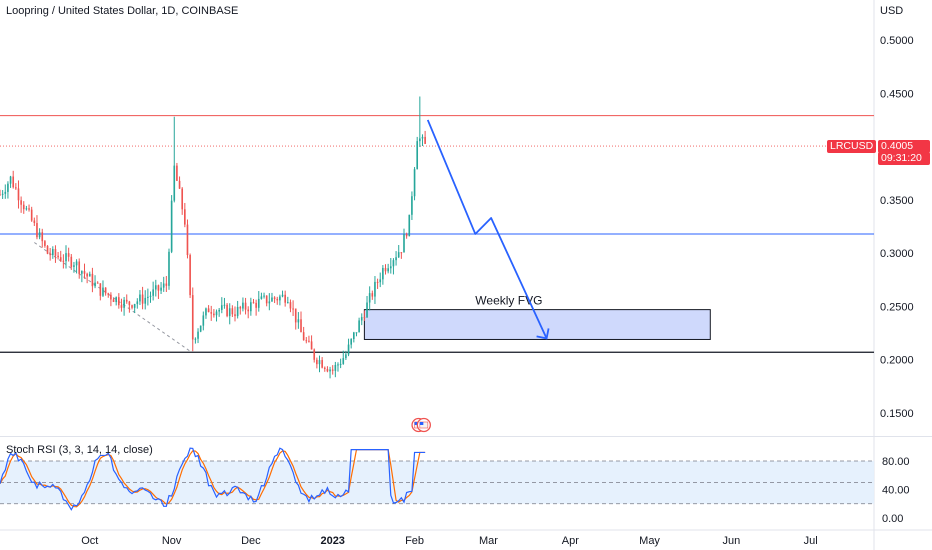  I want to click on fvg-box, so click(537, 324).